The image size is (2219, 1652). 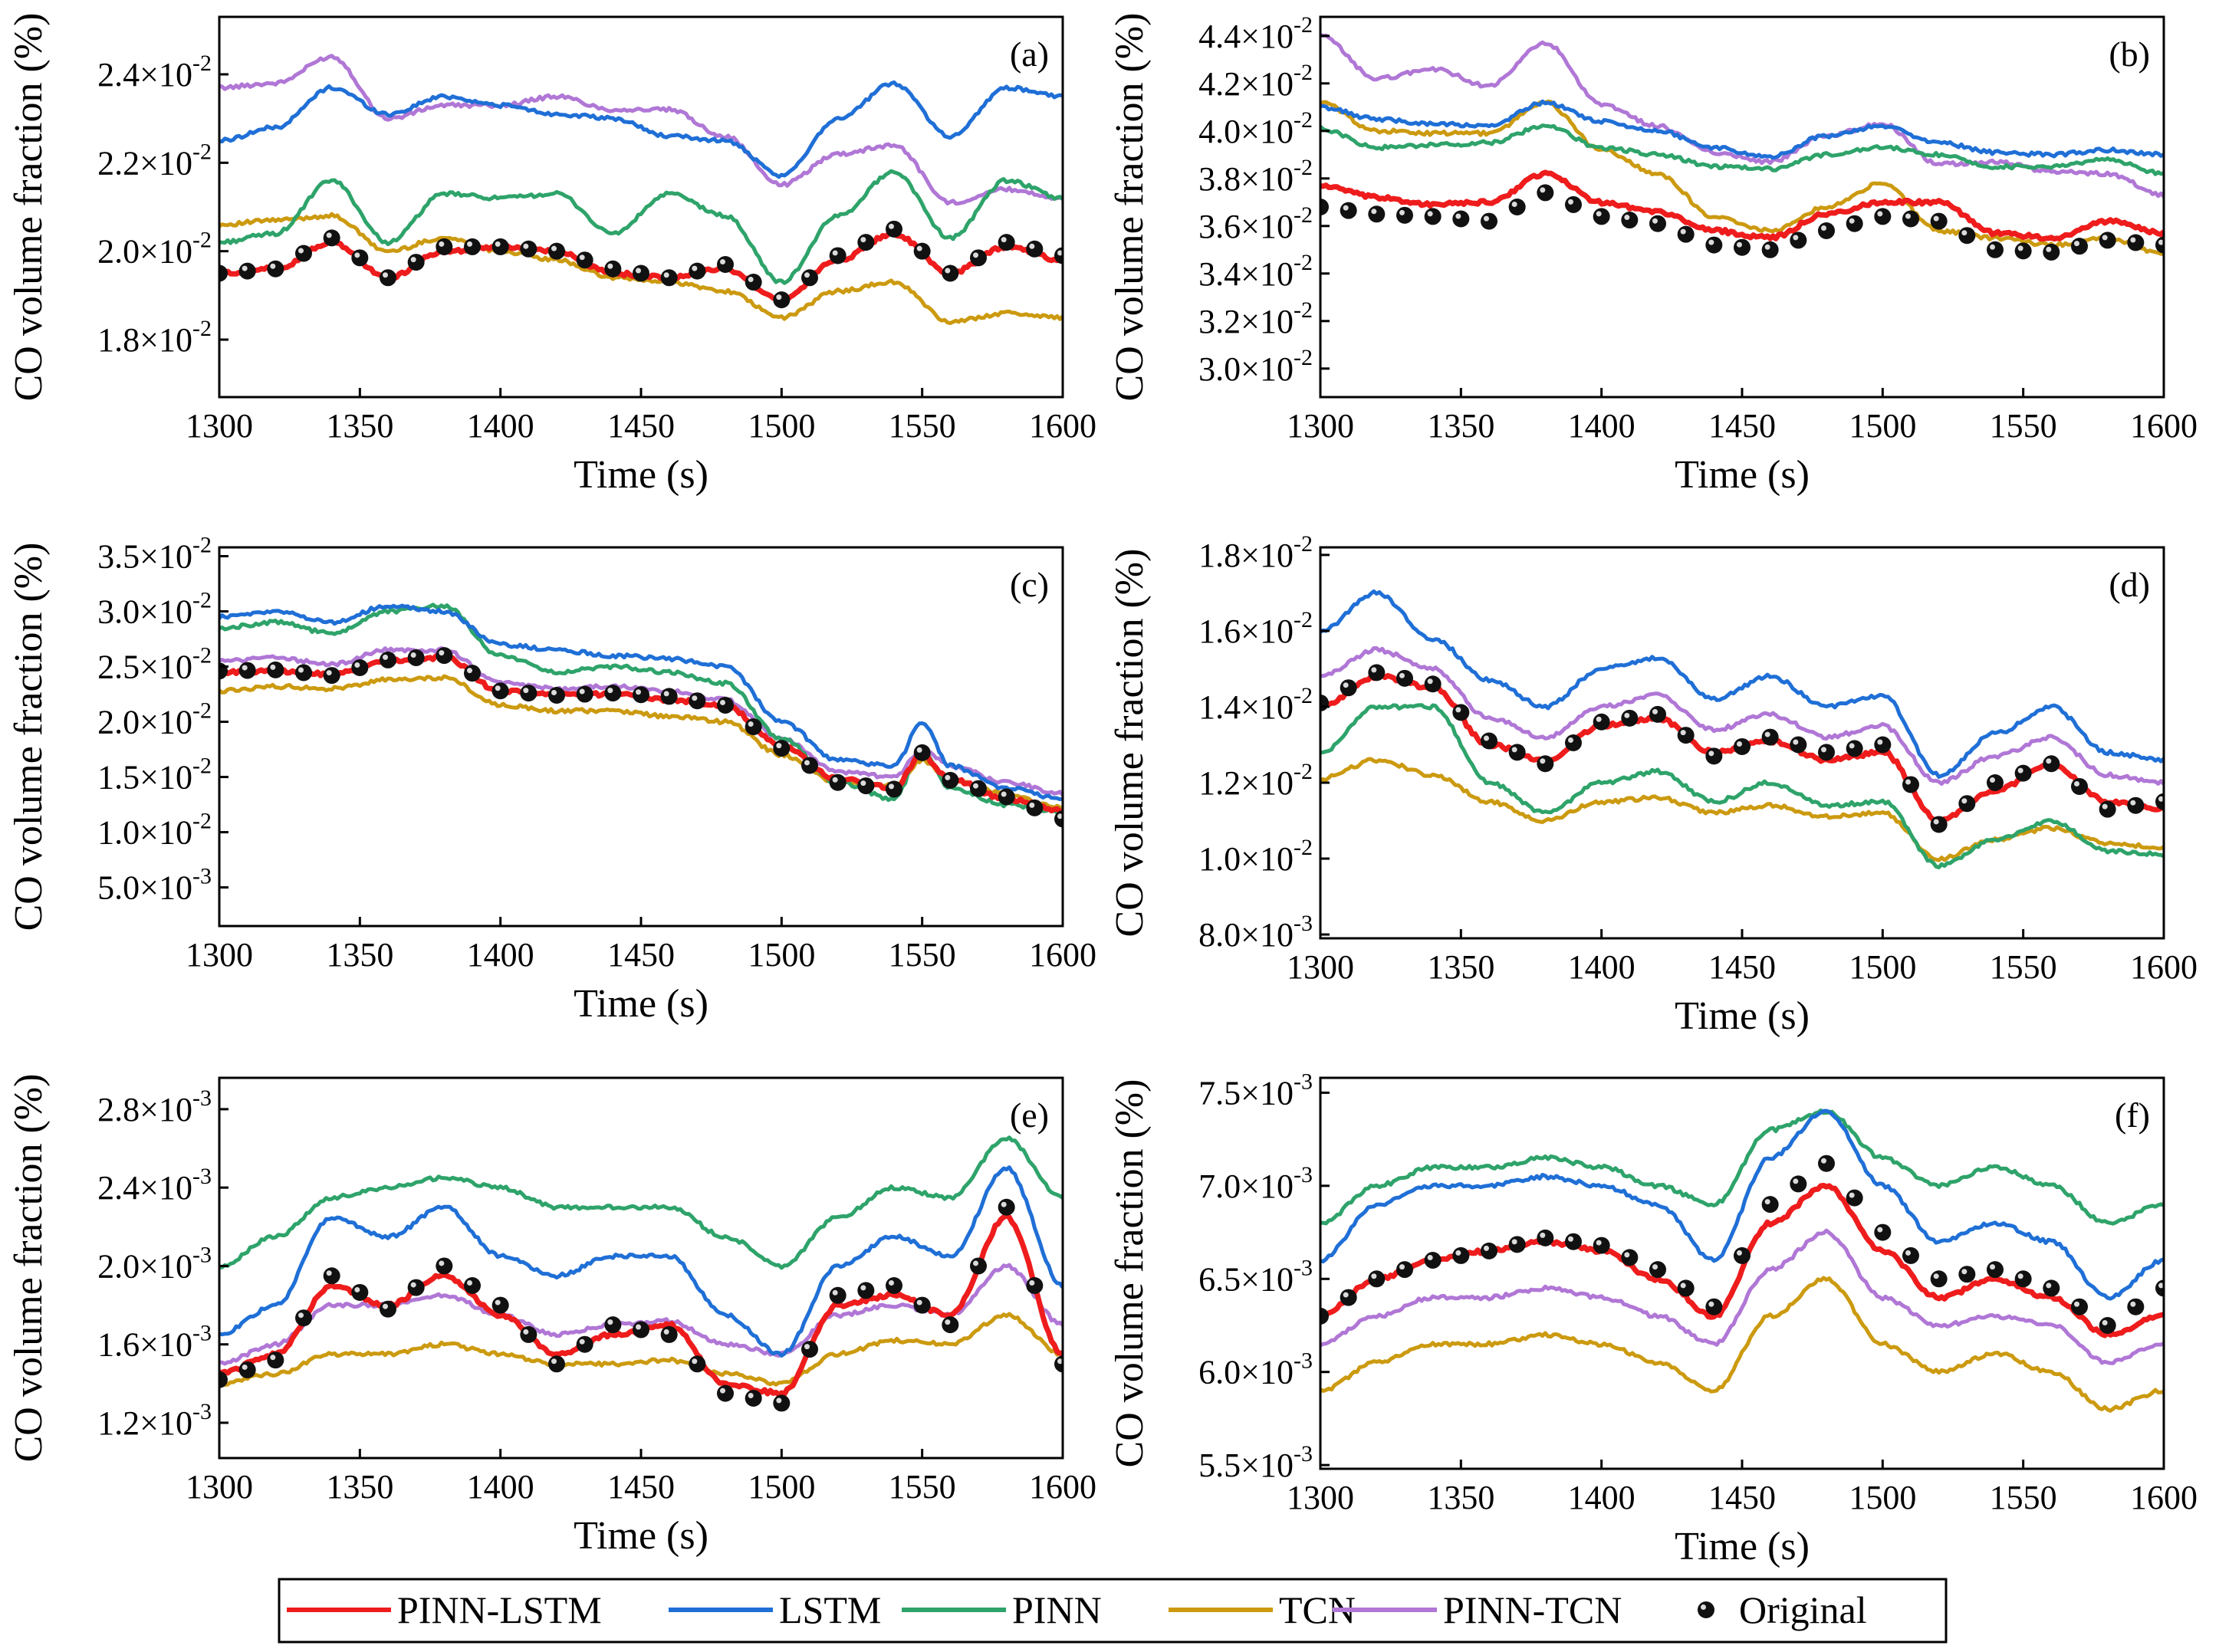 What do you see at coordinates (360, 955) in the screenshot?
I see `x-tick-label: 1350` at bounding box center [360, 955].